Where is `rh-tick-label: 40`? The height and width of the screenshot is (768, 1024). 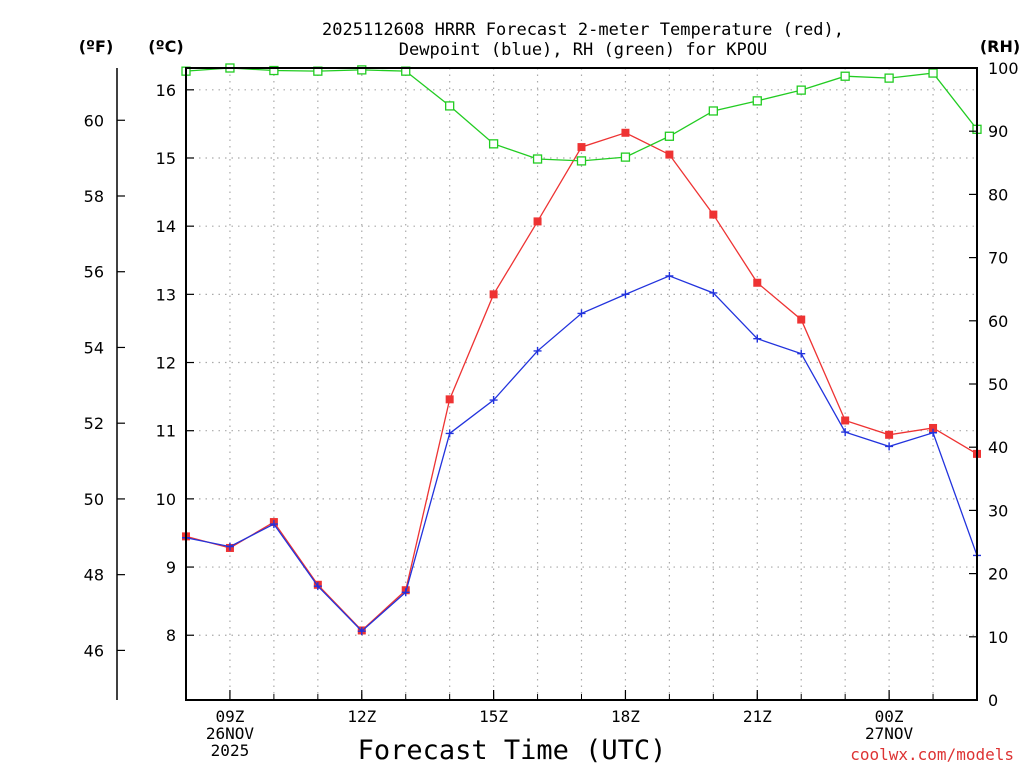
rh-tick-label: 40 is located at coordinates (998, 447).